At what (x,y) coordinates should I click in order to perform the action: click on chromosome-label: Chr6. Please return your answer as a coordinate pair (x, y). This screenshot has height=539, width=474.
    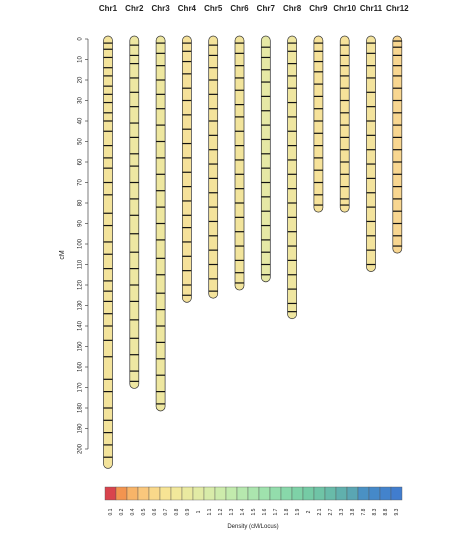
    Looking at the image, I should click on (239, 8).